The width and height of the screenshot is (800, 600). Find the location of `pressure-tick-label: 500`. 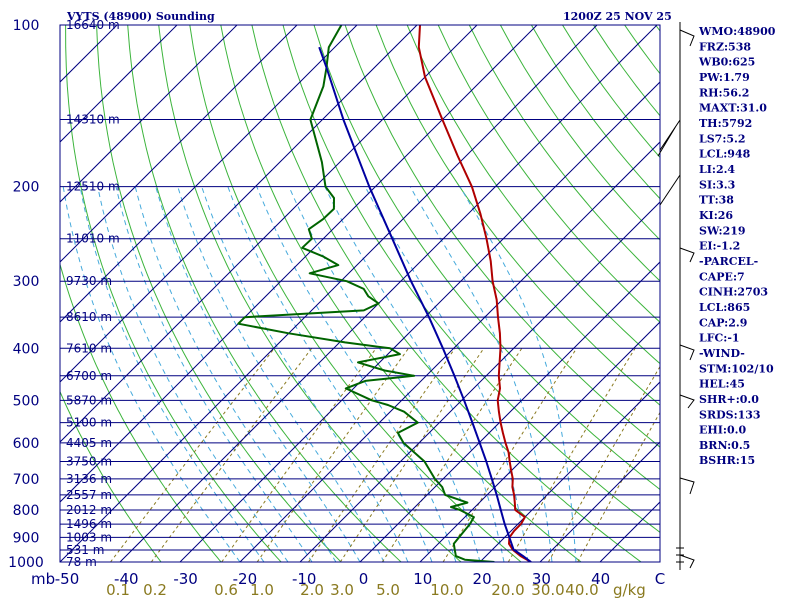

pressure-tick-label: 500 is located at coordinates (26, 401).